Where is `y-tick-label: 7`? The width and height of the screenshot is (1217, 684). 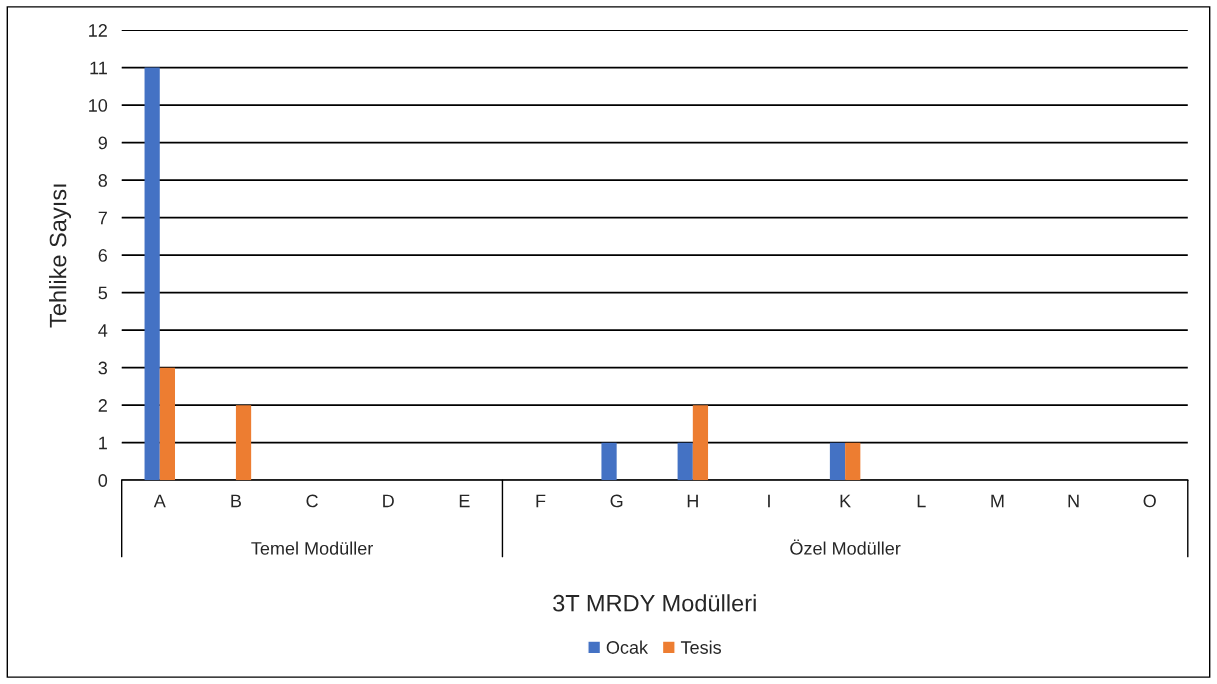 y-tick-label: 7 is located at coordinates (102, 218).